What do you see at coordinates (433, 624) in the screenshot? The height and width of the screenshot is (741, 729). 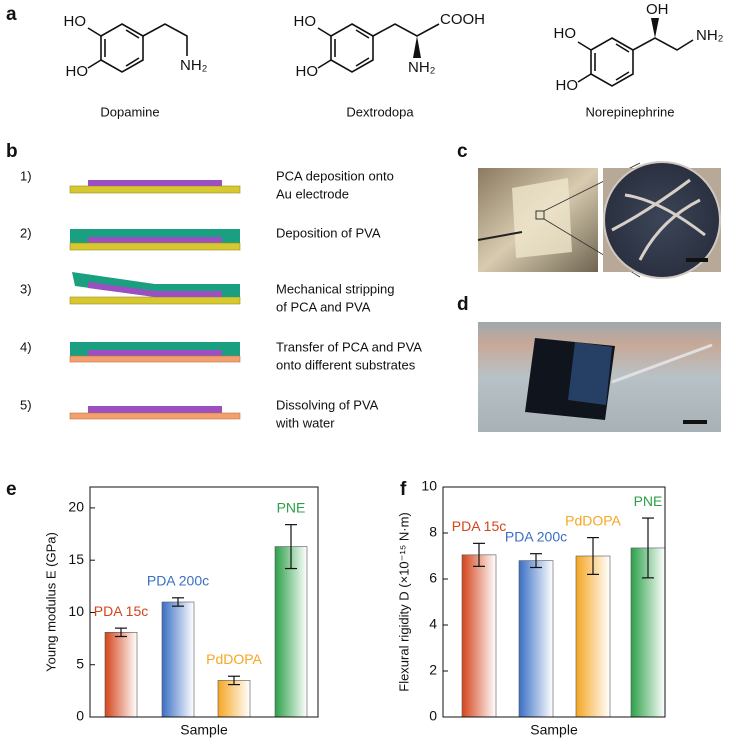 I see `y-tick-label: 4` at bounding box center [433, 624].